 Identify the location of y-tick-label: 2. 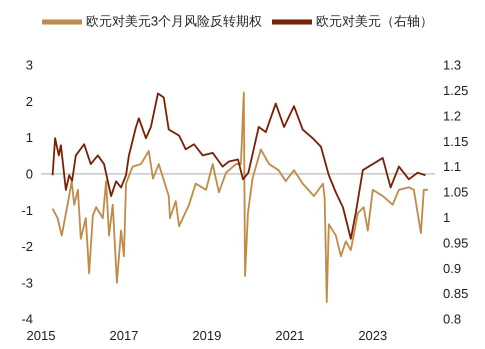
(29, 101).